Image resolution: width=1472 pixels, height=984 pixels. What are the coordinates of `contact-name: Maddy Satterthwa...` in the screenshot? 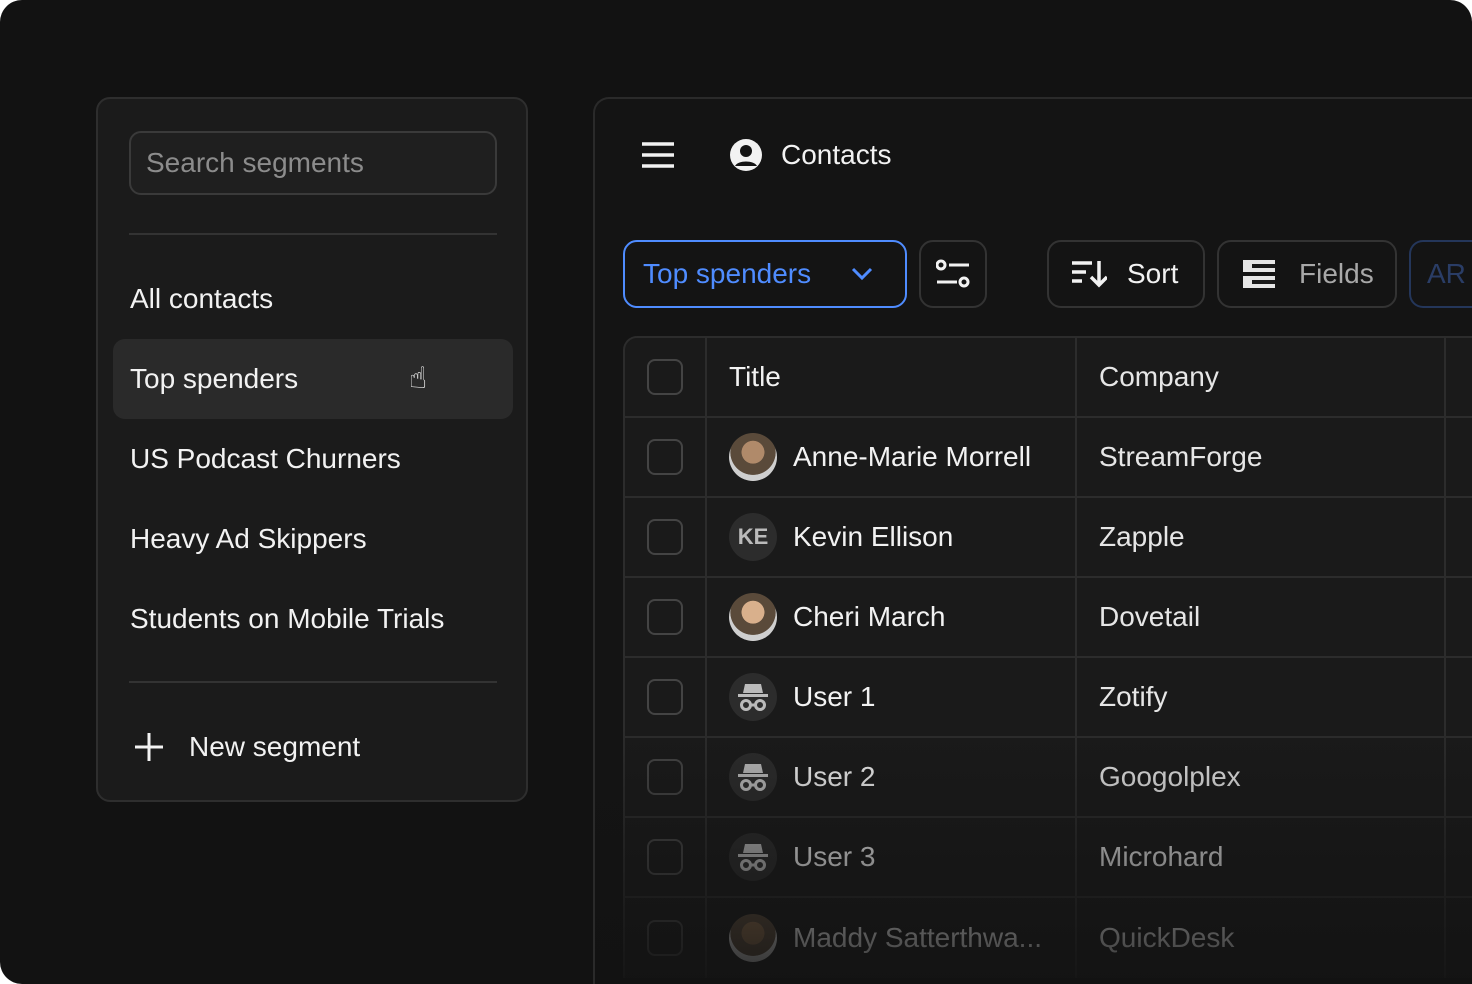 It's located at (918, 937).